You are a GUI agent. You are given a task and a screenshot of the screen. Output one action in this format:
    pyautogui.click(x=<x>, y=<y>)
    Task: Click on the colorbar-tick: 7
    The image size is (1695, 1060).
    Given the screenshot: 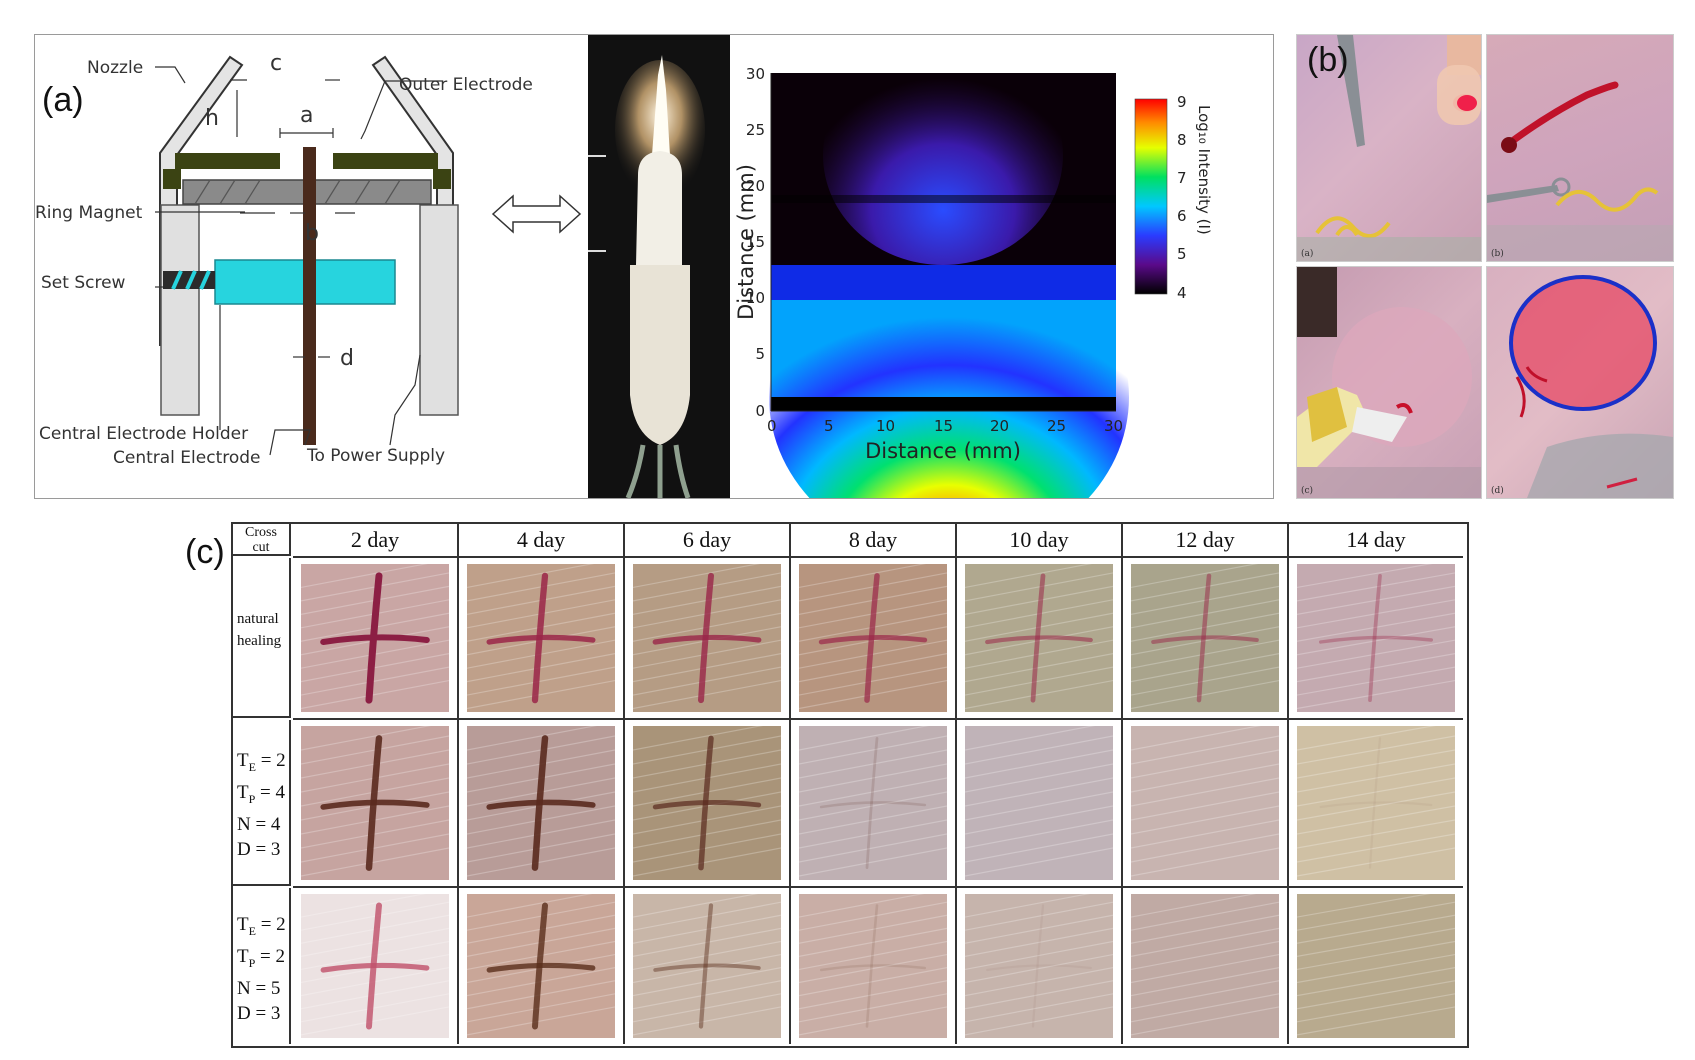 What is the action you would take?
    pyautogui.click(x=1182, y=178)
    